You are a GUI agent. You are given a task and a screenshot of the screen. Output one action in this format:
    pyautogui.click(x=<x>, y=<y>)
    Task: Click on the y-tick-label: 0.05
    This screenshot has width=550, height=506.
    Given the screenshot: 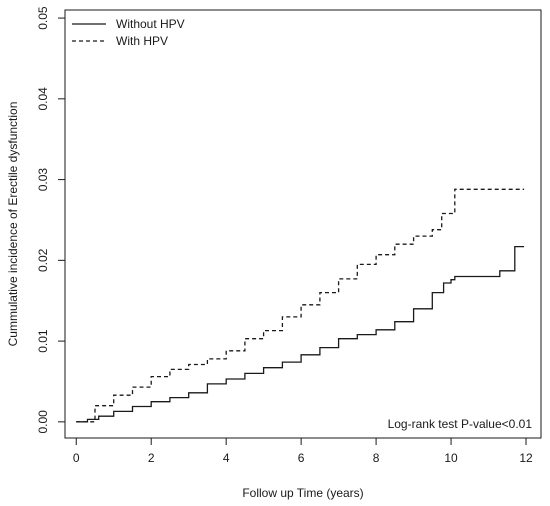 What is the action you would take?
    pyautogui.click(x=43, y=18)
    